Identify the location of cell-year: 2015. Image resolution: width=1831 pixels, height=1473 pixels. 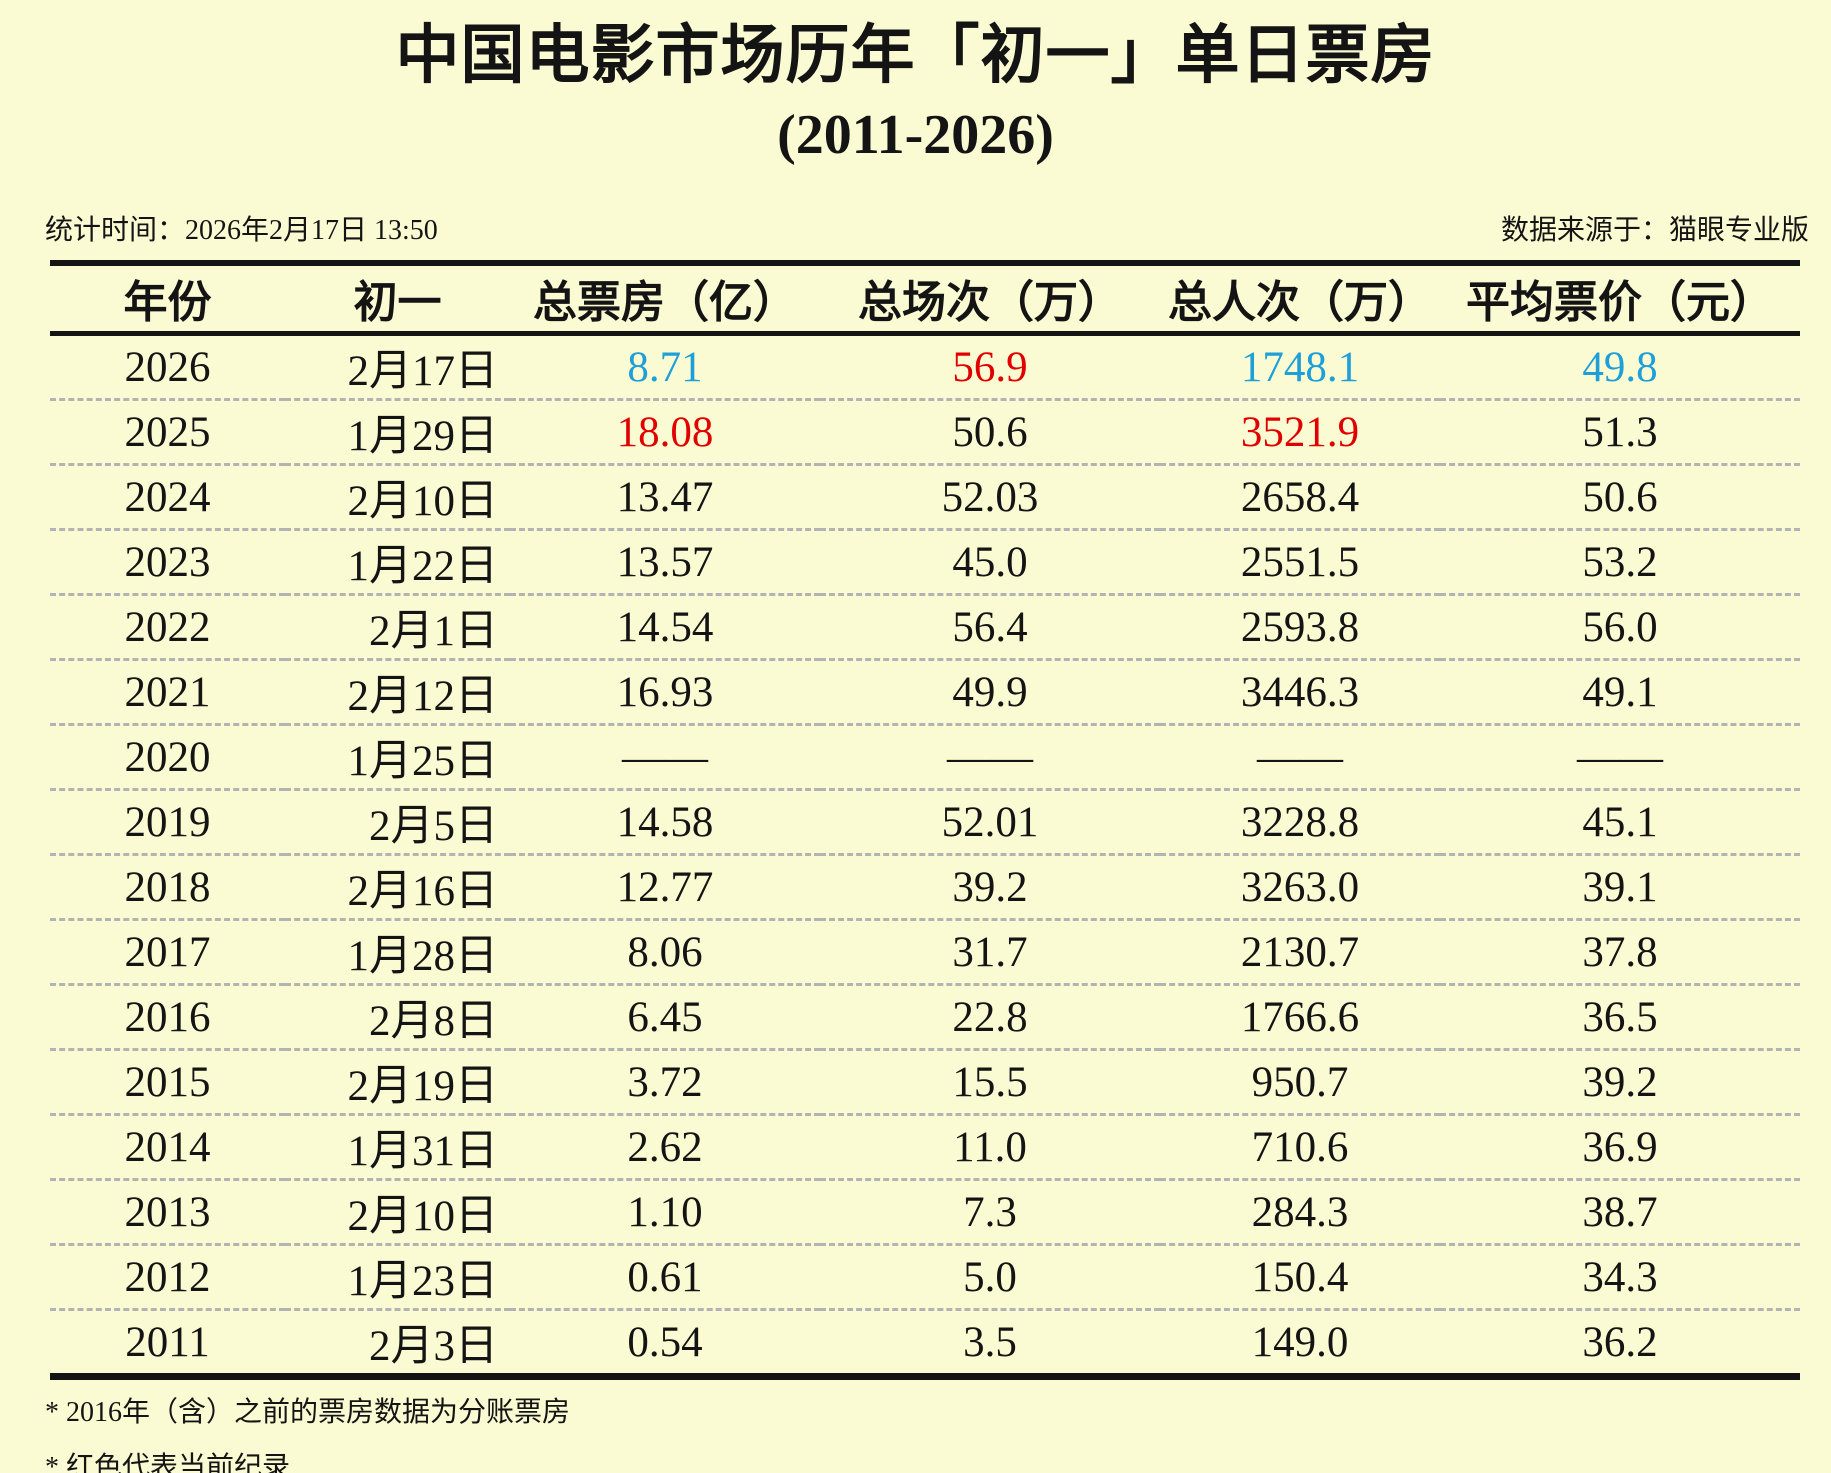
(167, 1081).